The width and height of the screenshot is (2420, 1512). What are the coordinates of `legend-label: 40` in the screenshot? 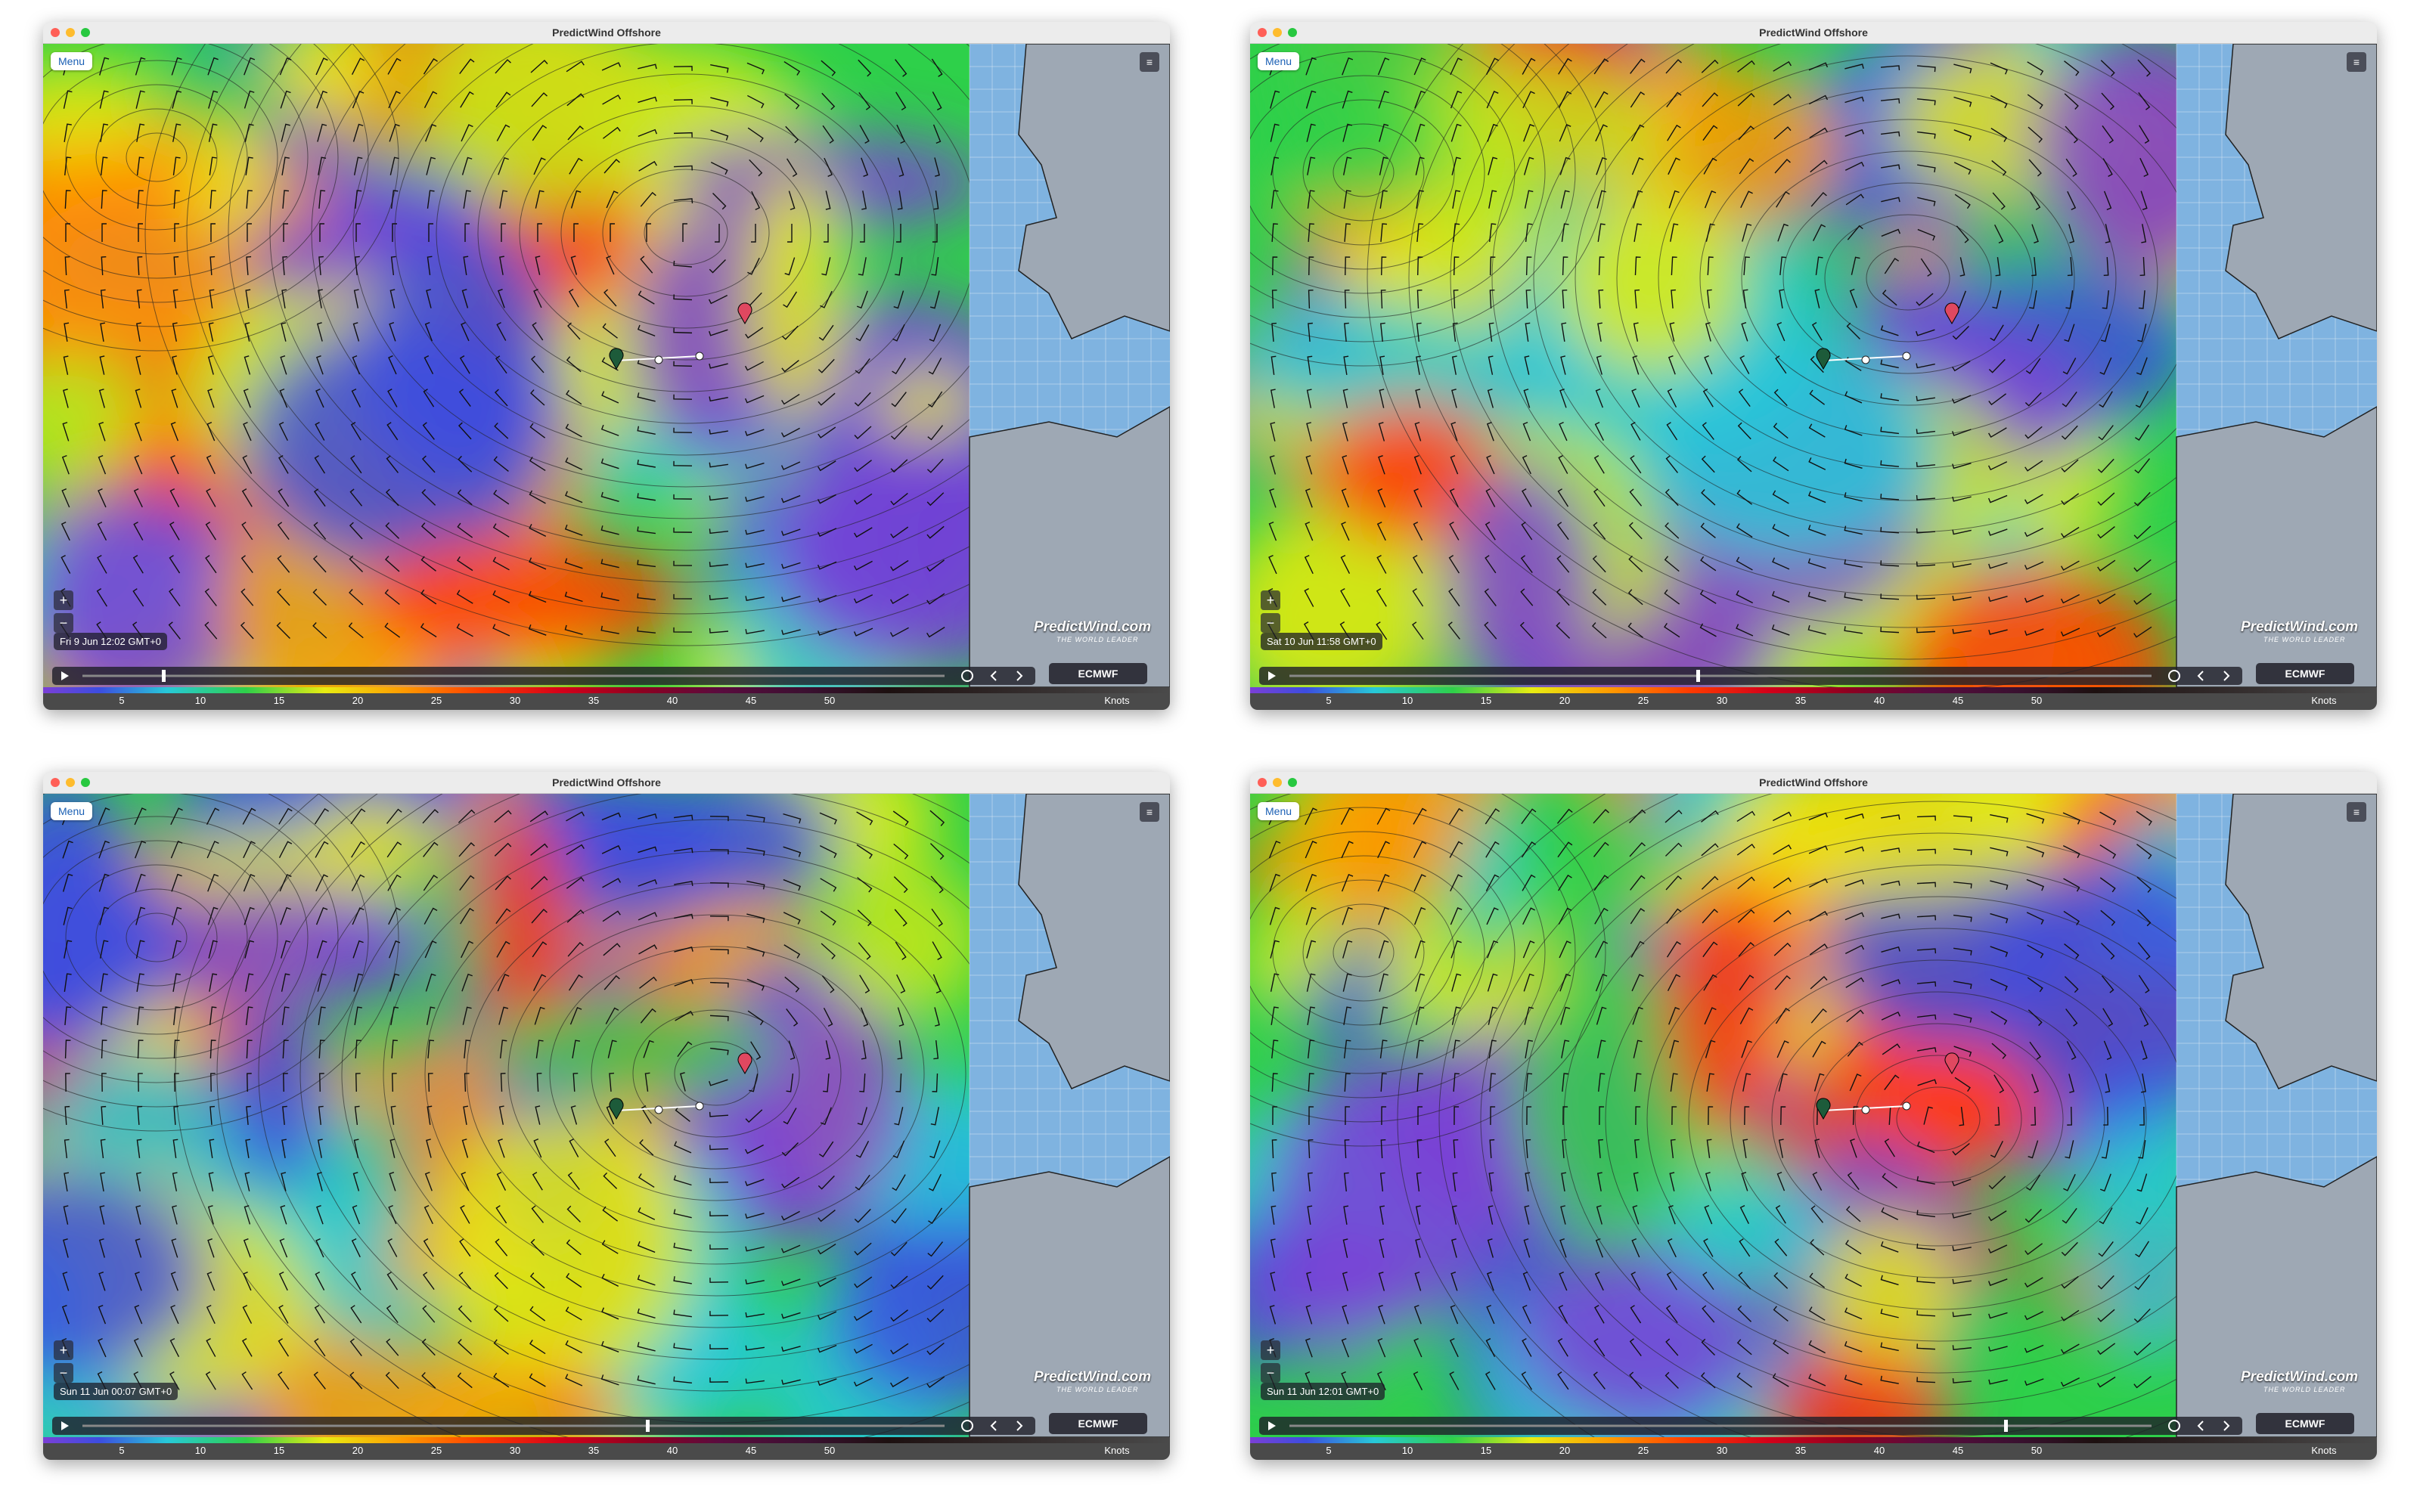 It's located at (672, 1450).